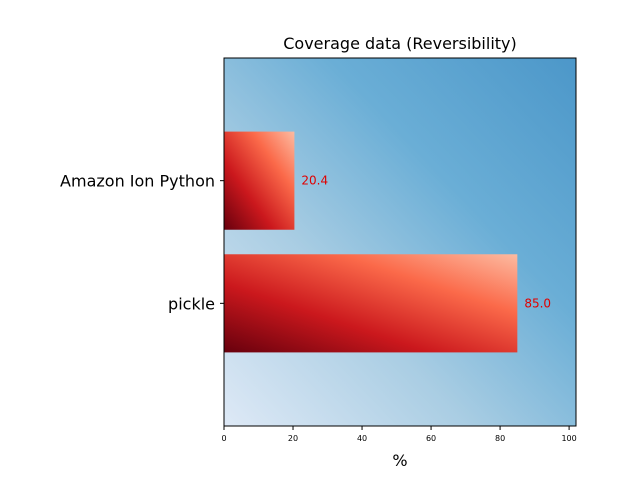 This screenshot has height=480, width=640. I want to click on value-labels: 20.4 85.0, so click(426, 242).